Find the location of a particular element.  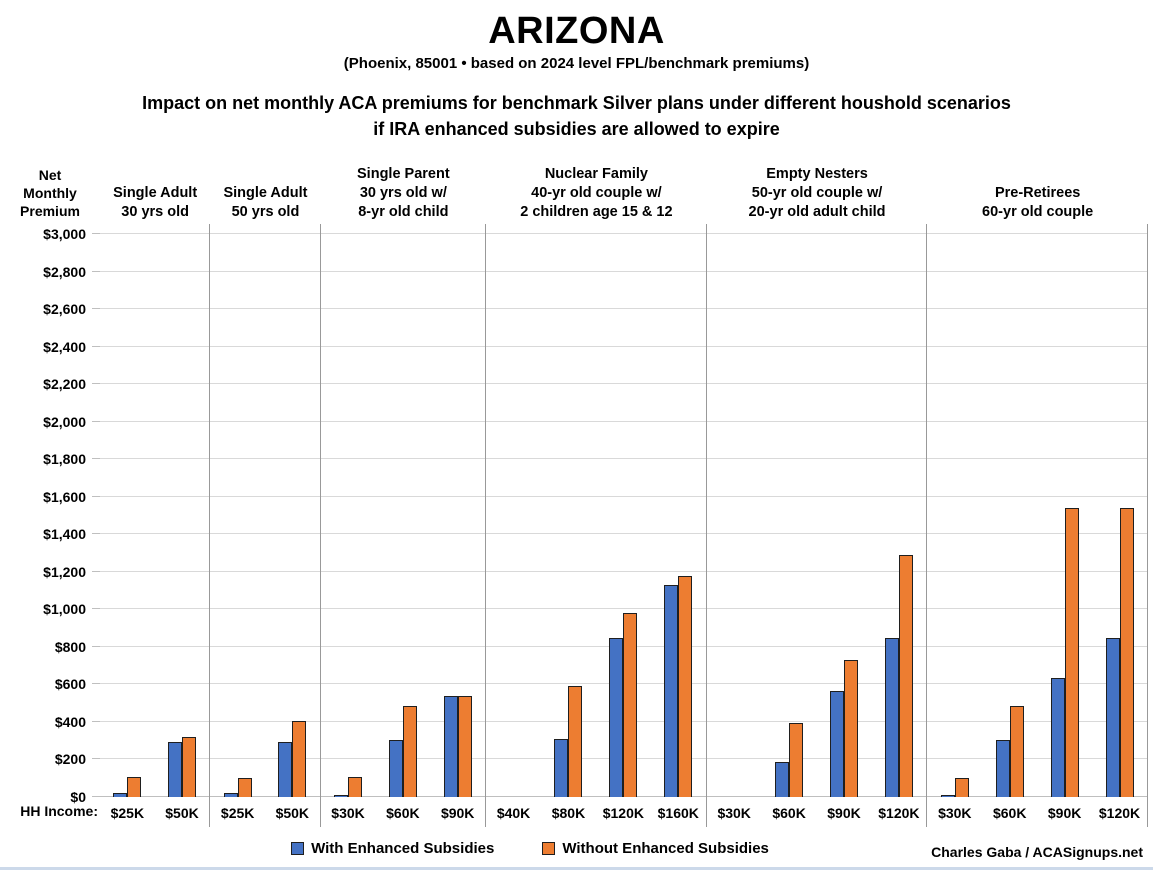

credit-attribution: Charles Gaba / ACASignups.net is located at coordinates (1037, 852).